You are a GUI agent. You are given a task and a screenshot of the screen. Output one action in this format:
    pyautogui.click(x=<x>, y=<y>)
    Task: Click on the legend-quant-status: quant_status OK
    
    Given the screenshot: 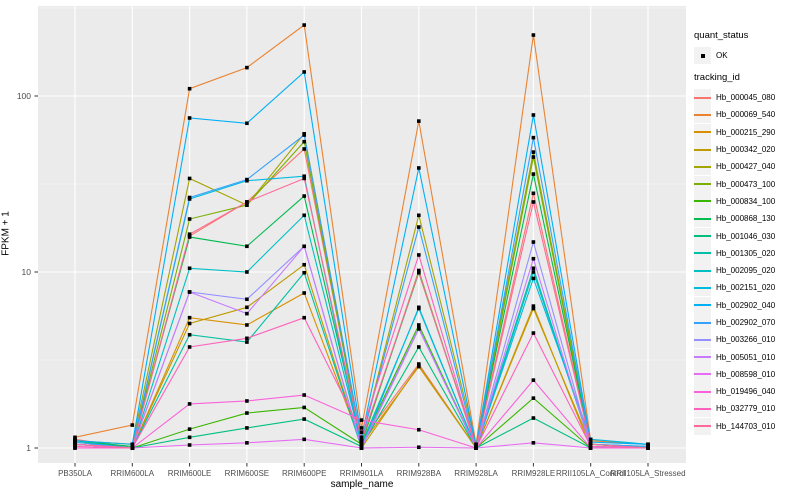 What is the action you would take?
    pyautogui.click(x=721, y=47)
    